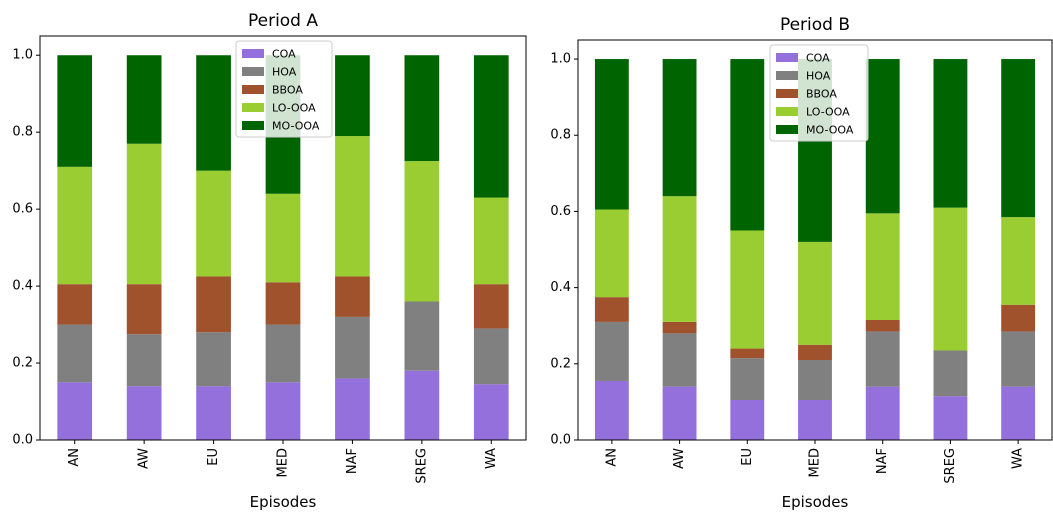 The image size is (1053, 513). Describe the element at coordinates (679, 259) in the screenshot. I see `bar-aw-lo-ooa` at that location.